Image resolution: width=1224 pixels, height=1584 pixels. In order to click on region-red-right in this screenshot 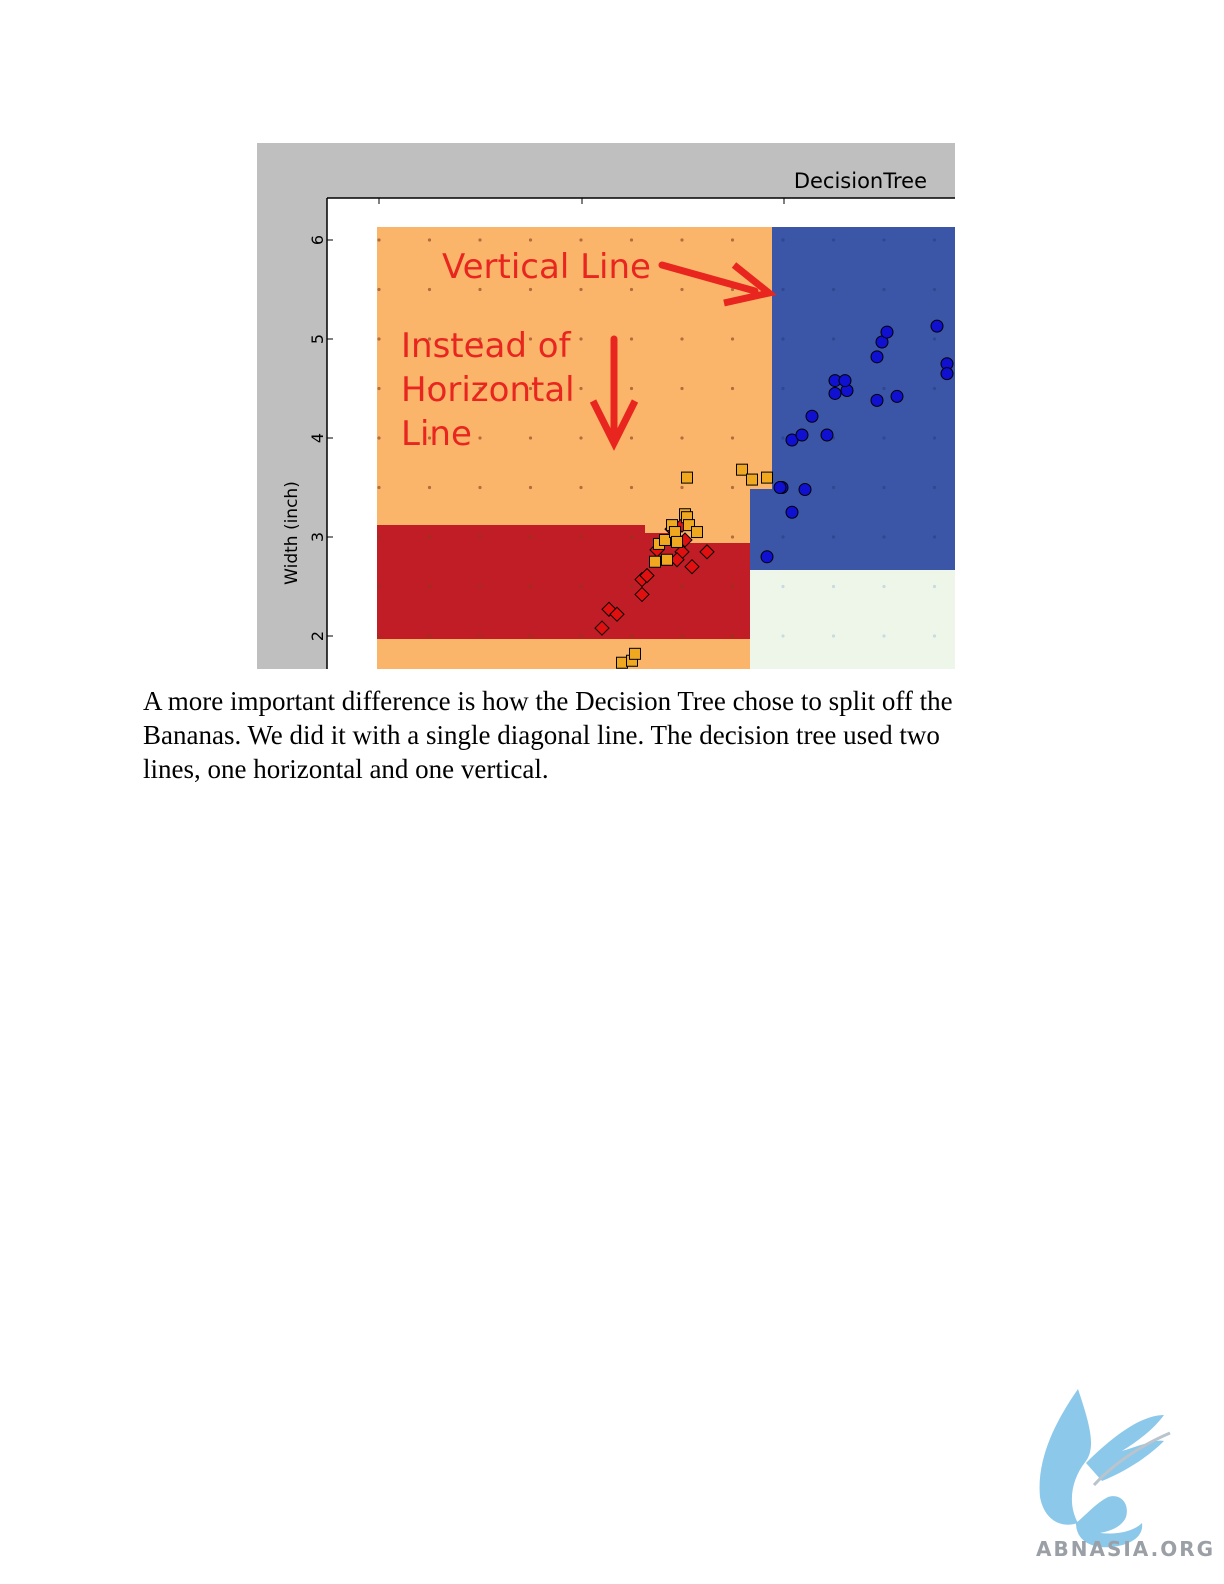, I will do `click(712, 591)`.